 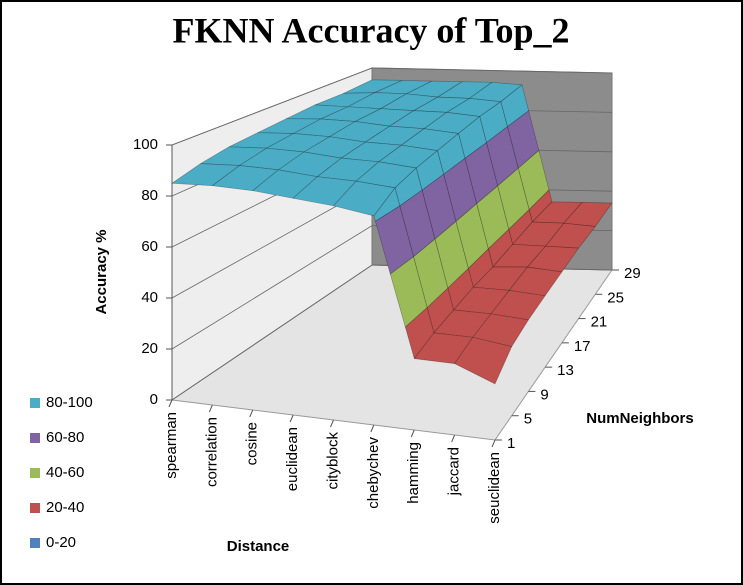 I want to click on x-tick-label: correlation, so click(x=211, y=452).